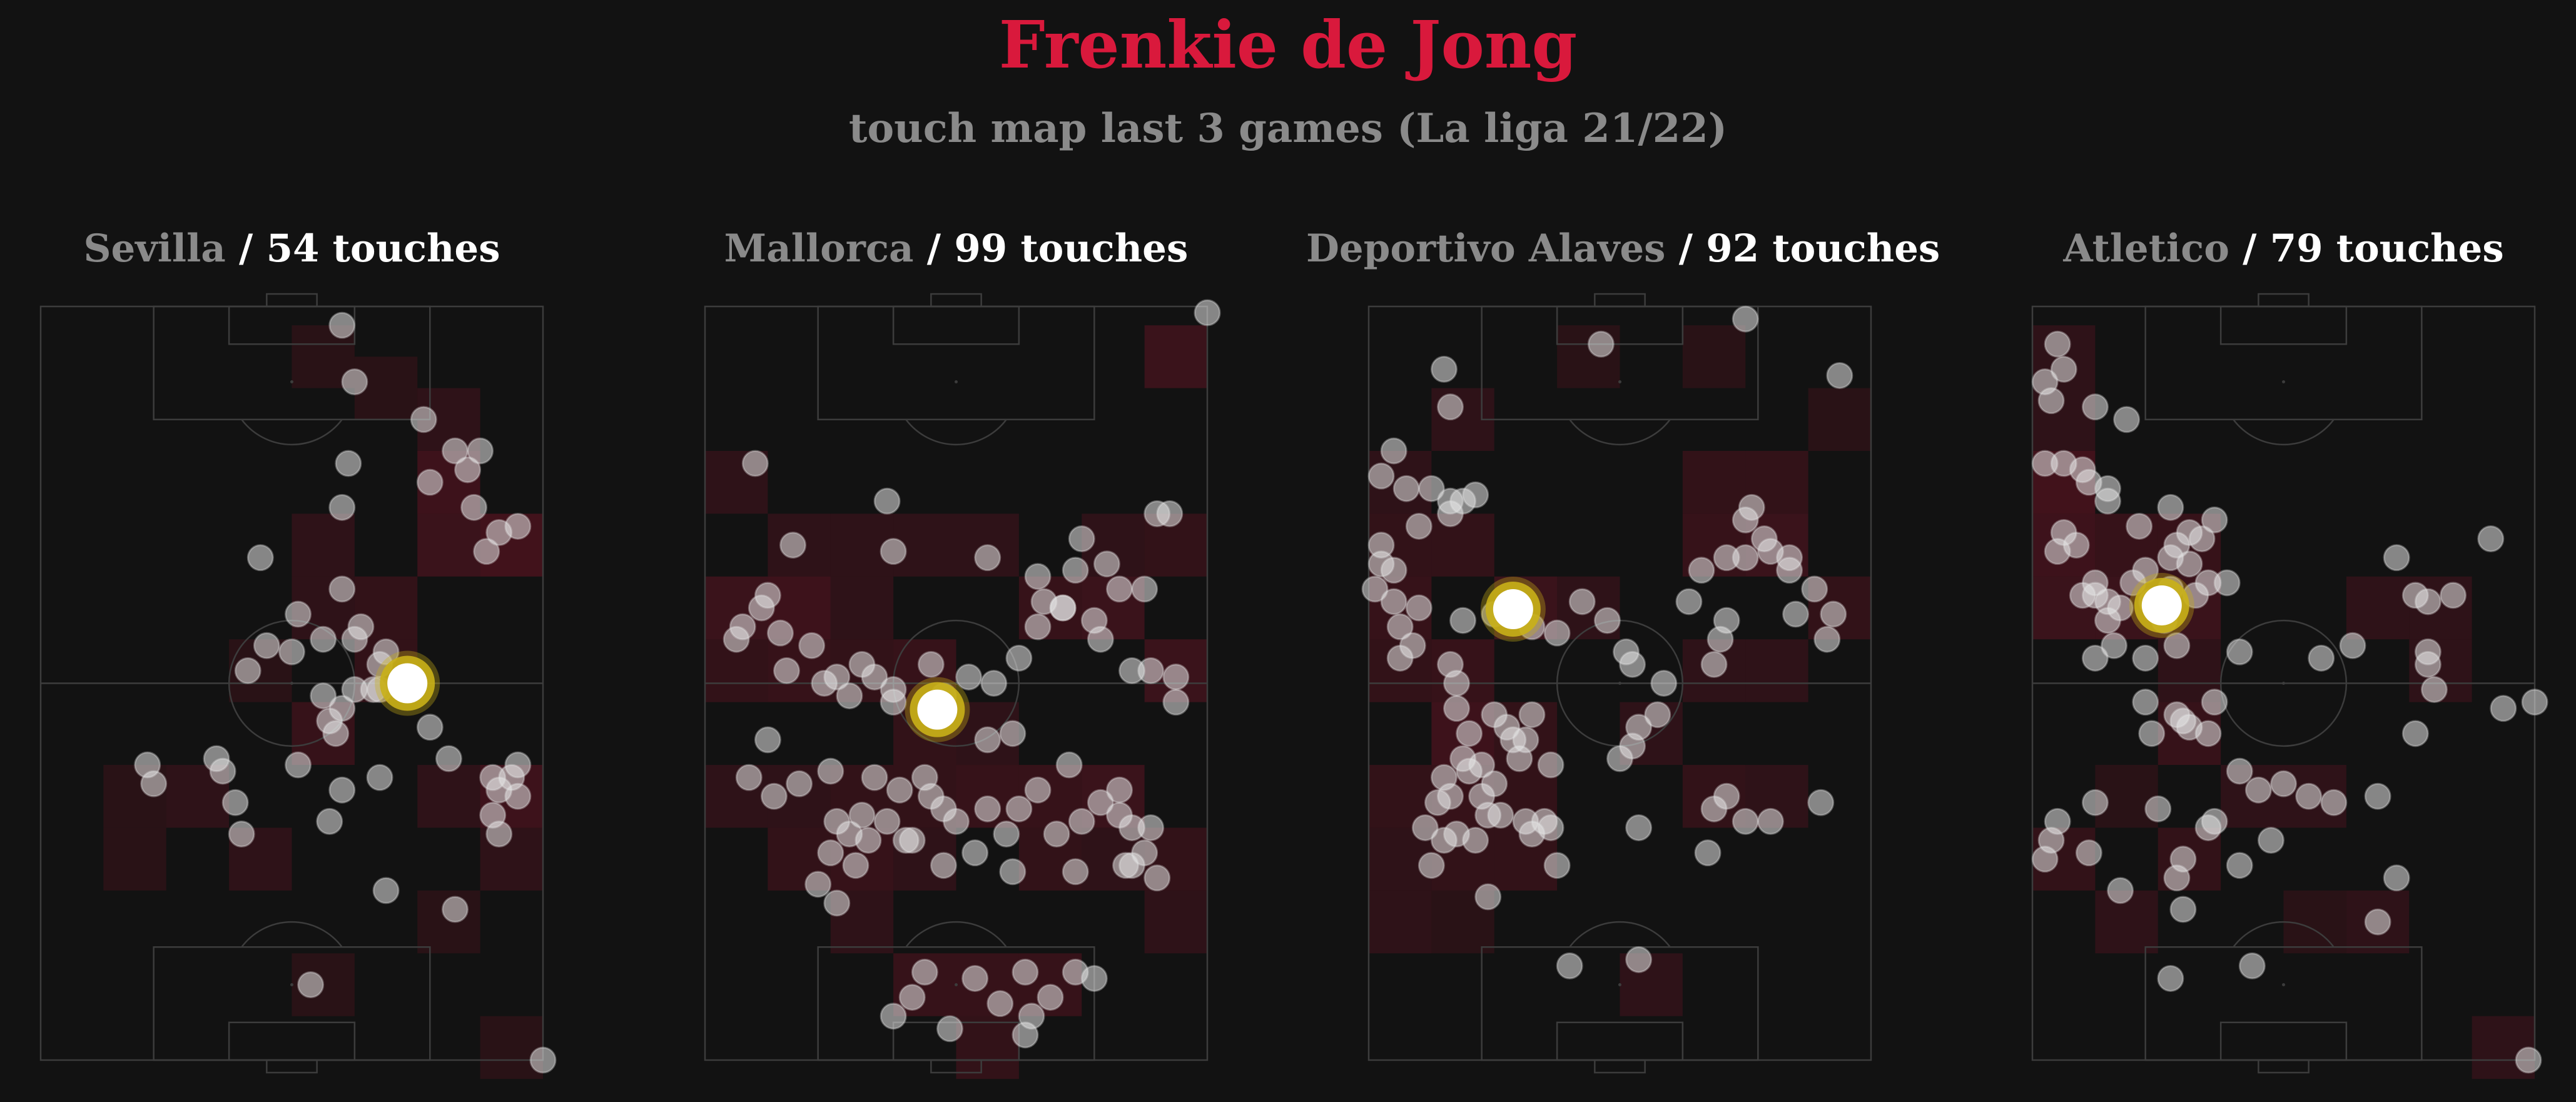 The height and width of the screenshot is (1102, 2576). I want to click on goal-top, so click(2284, 300).